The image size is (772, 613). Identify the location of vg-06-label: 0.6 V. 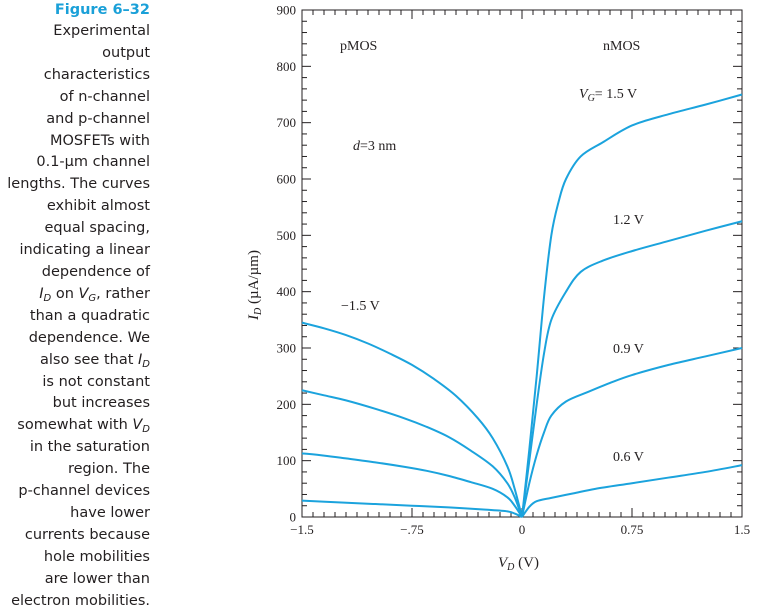
(628, 457).